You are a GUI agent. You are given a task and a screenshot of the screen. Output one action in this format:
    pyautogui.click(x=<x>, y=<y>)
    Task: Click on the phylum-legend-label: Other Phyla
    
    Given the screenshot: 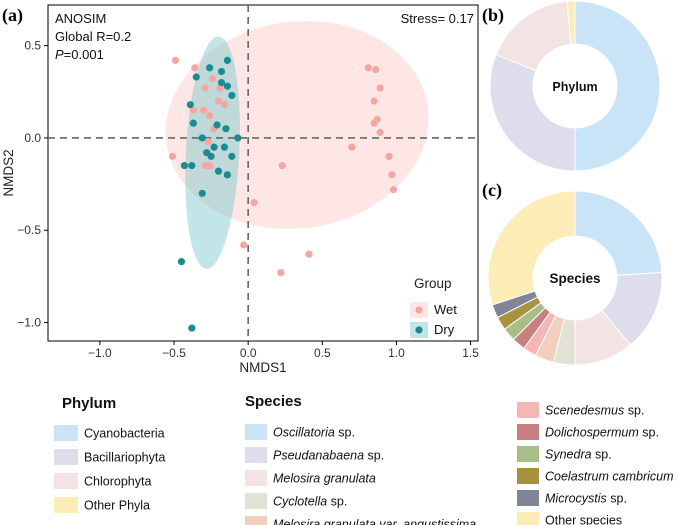 What is the action you would take?
    pyautogui.click(x=117, y=506)
    